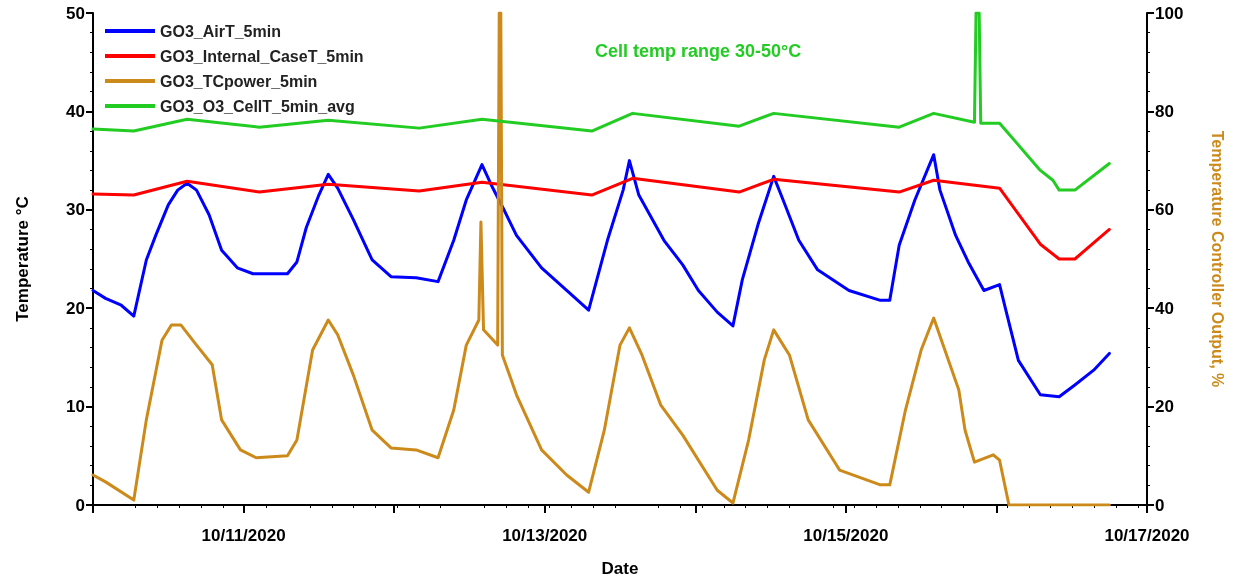 The height and width of the screenshot is (588, 1247). What do you see at coordinates (1169, 13) in the screenshot?
I see `y2-tick-label: 100` at bounding box center [1169, 13].